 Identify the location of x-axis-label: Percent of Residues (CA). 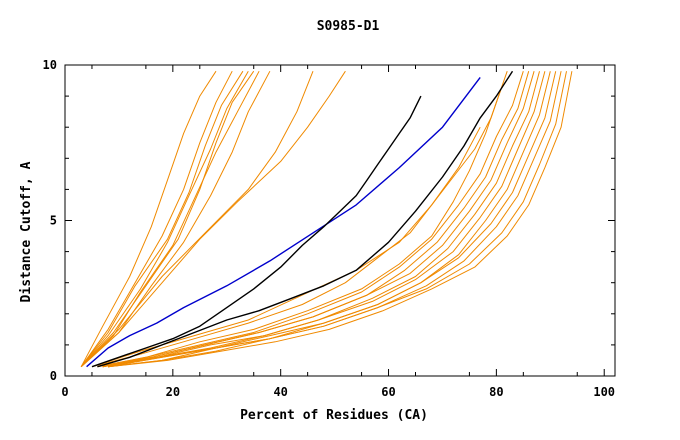
(334, 415).